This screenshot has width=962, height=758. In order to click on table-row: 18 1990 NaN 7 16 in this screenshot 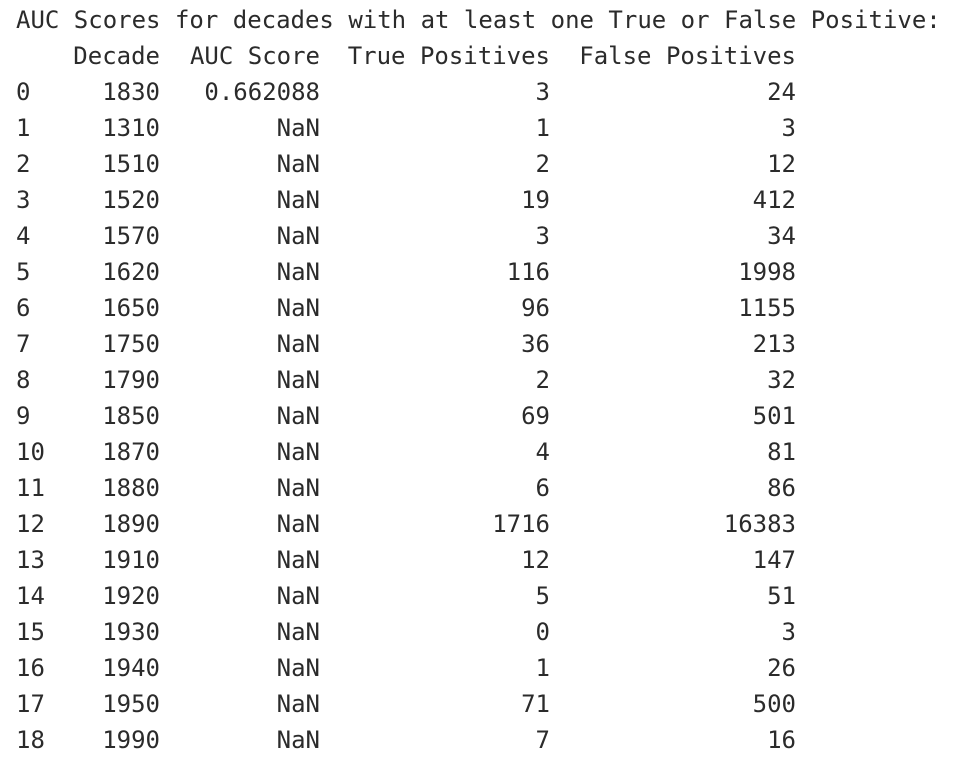, I will do `click(478, 740)`.